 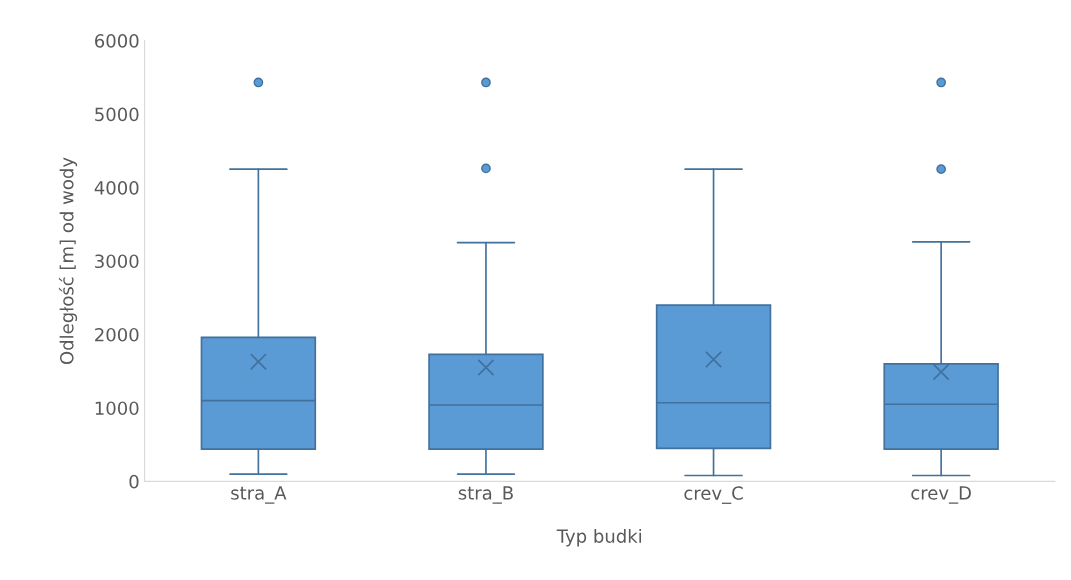 What do you see at coordinates (117, 114) in the screenshot?
I see `y-tick-label: 5000` at bounding box center [117, 114].